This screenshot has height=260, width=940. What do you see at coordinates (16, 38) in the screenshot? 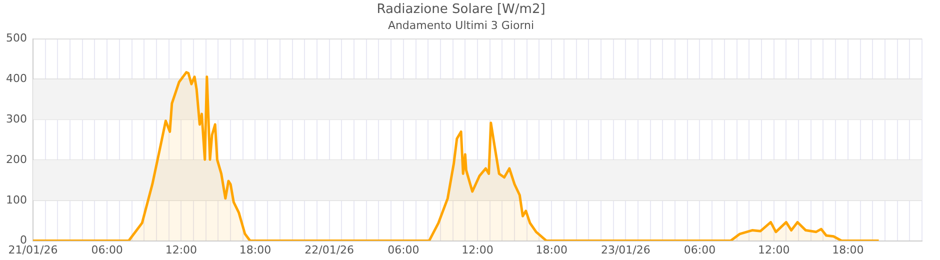
I see `y-tick-label: 500` at bounding box center [16, 38].